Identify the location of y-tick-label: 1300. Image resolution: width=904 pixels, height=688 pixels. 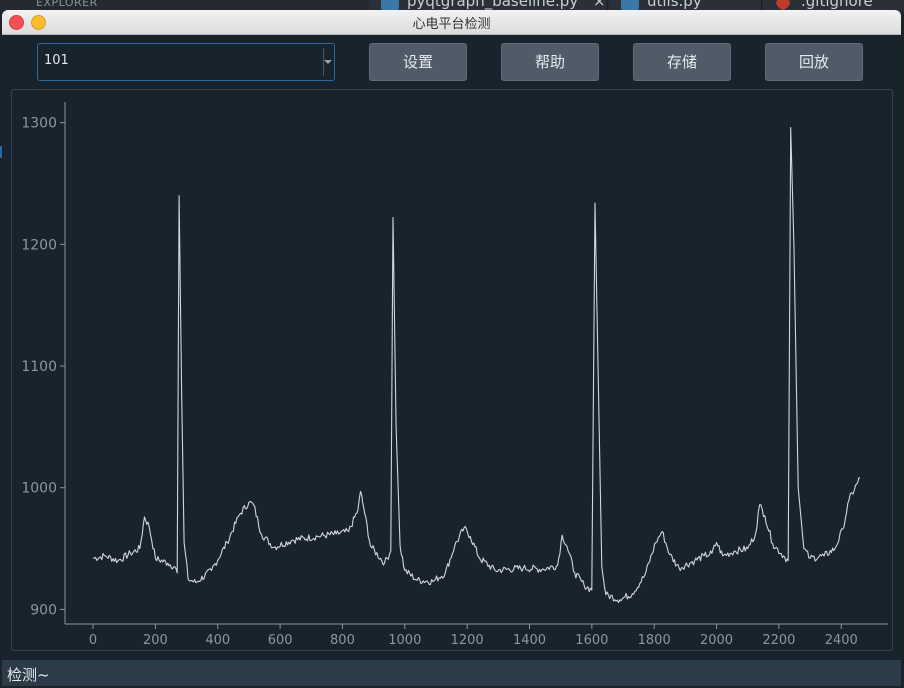
(39, 124).